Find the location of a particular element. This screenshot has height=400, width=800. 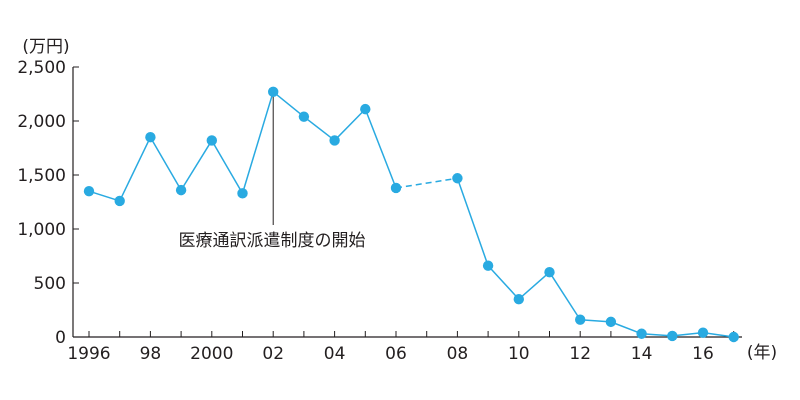

x-tick-label: 14 is located at coordinates (642, 354).